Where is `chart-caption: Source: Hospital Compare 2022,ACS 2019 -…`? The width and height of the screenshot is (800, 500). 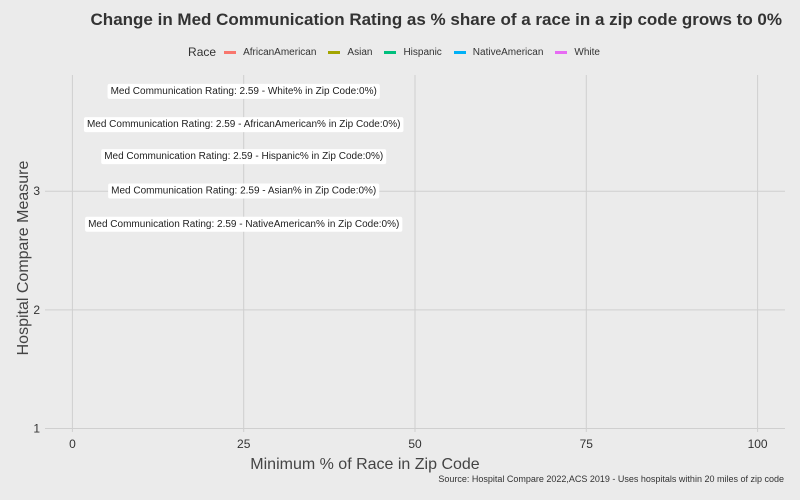
chart-caption: Source: Hospital Compare 2022,ACS 2019 -… is located at coordinates (611, 479).